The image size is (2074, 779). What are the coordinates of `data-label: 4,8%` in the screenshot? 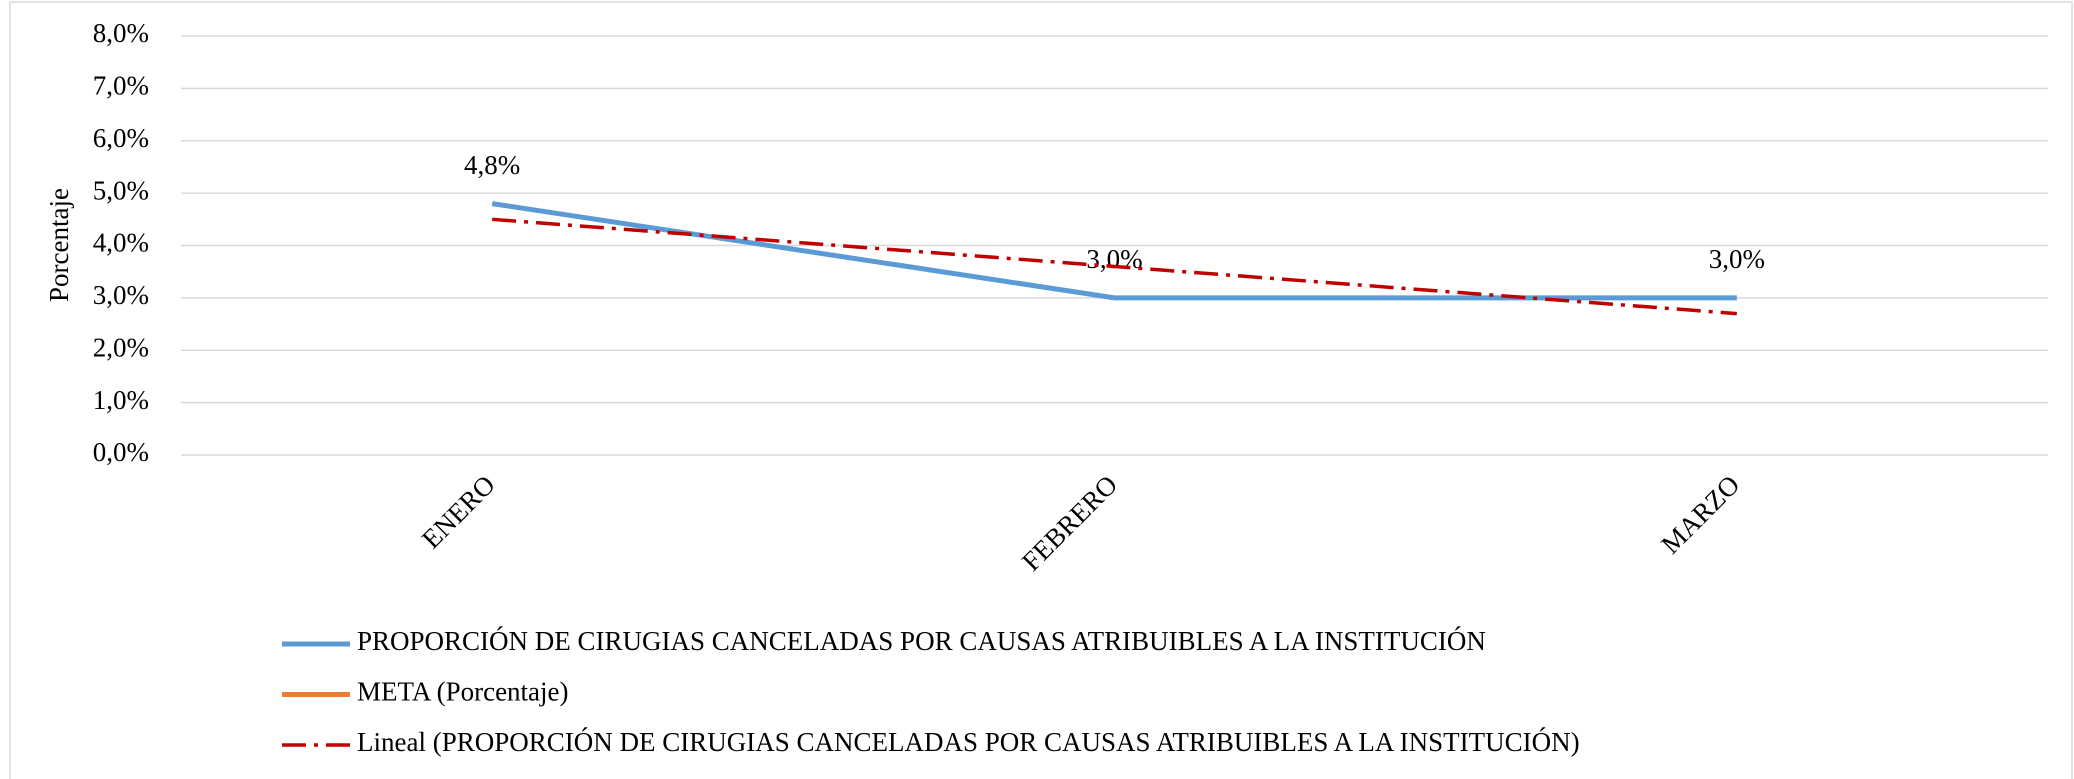 It's located at (492, 165).